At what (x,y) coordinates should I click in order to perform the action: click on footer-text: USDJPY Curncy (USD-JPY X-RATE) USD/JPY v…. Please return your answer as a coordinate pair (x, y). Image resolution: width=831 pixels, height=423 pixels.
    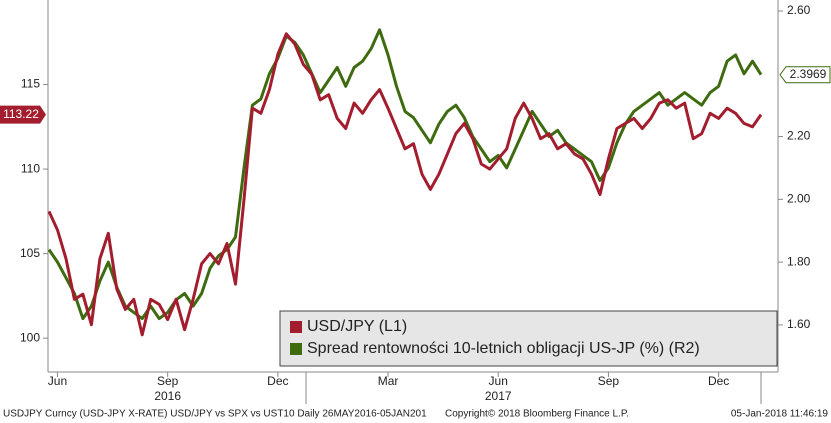
    Looking at the image, I should click on (215, 414).